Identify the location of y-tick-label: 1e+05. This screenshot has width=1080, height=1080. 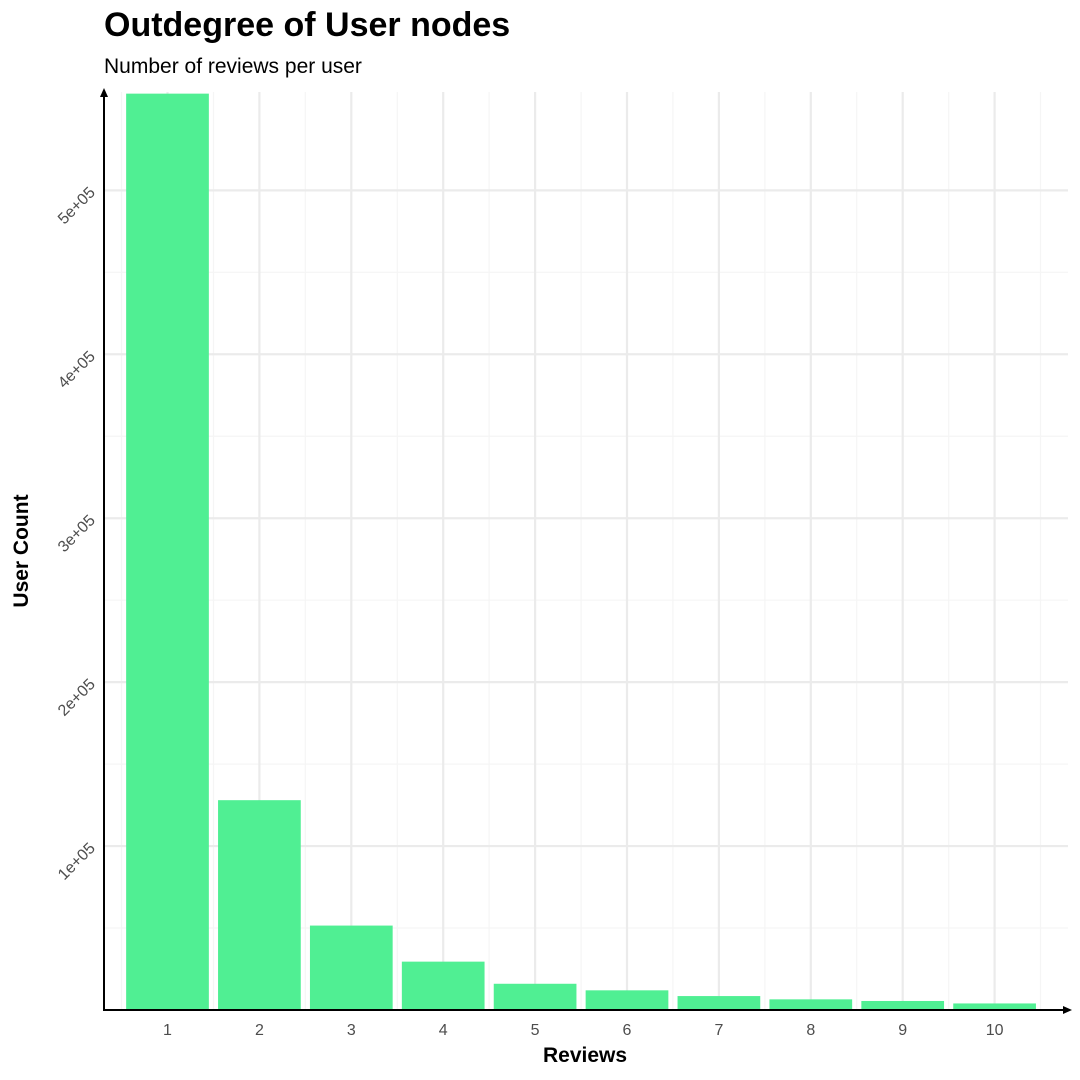
(77, 862).